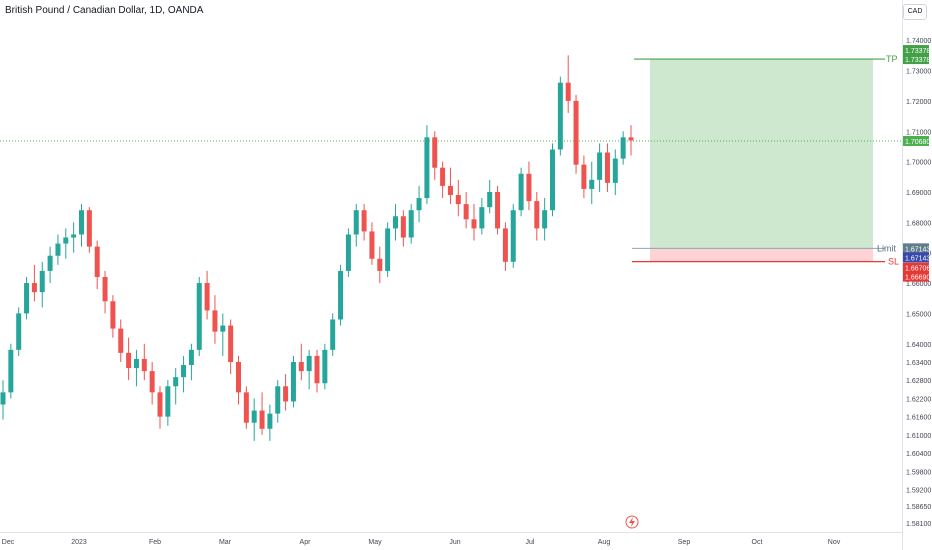  What do you see at coordinates (918, 490) in the screenshot?
I see `price-tick-label: 1.59200` at bounding box center [918, 490].